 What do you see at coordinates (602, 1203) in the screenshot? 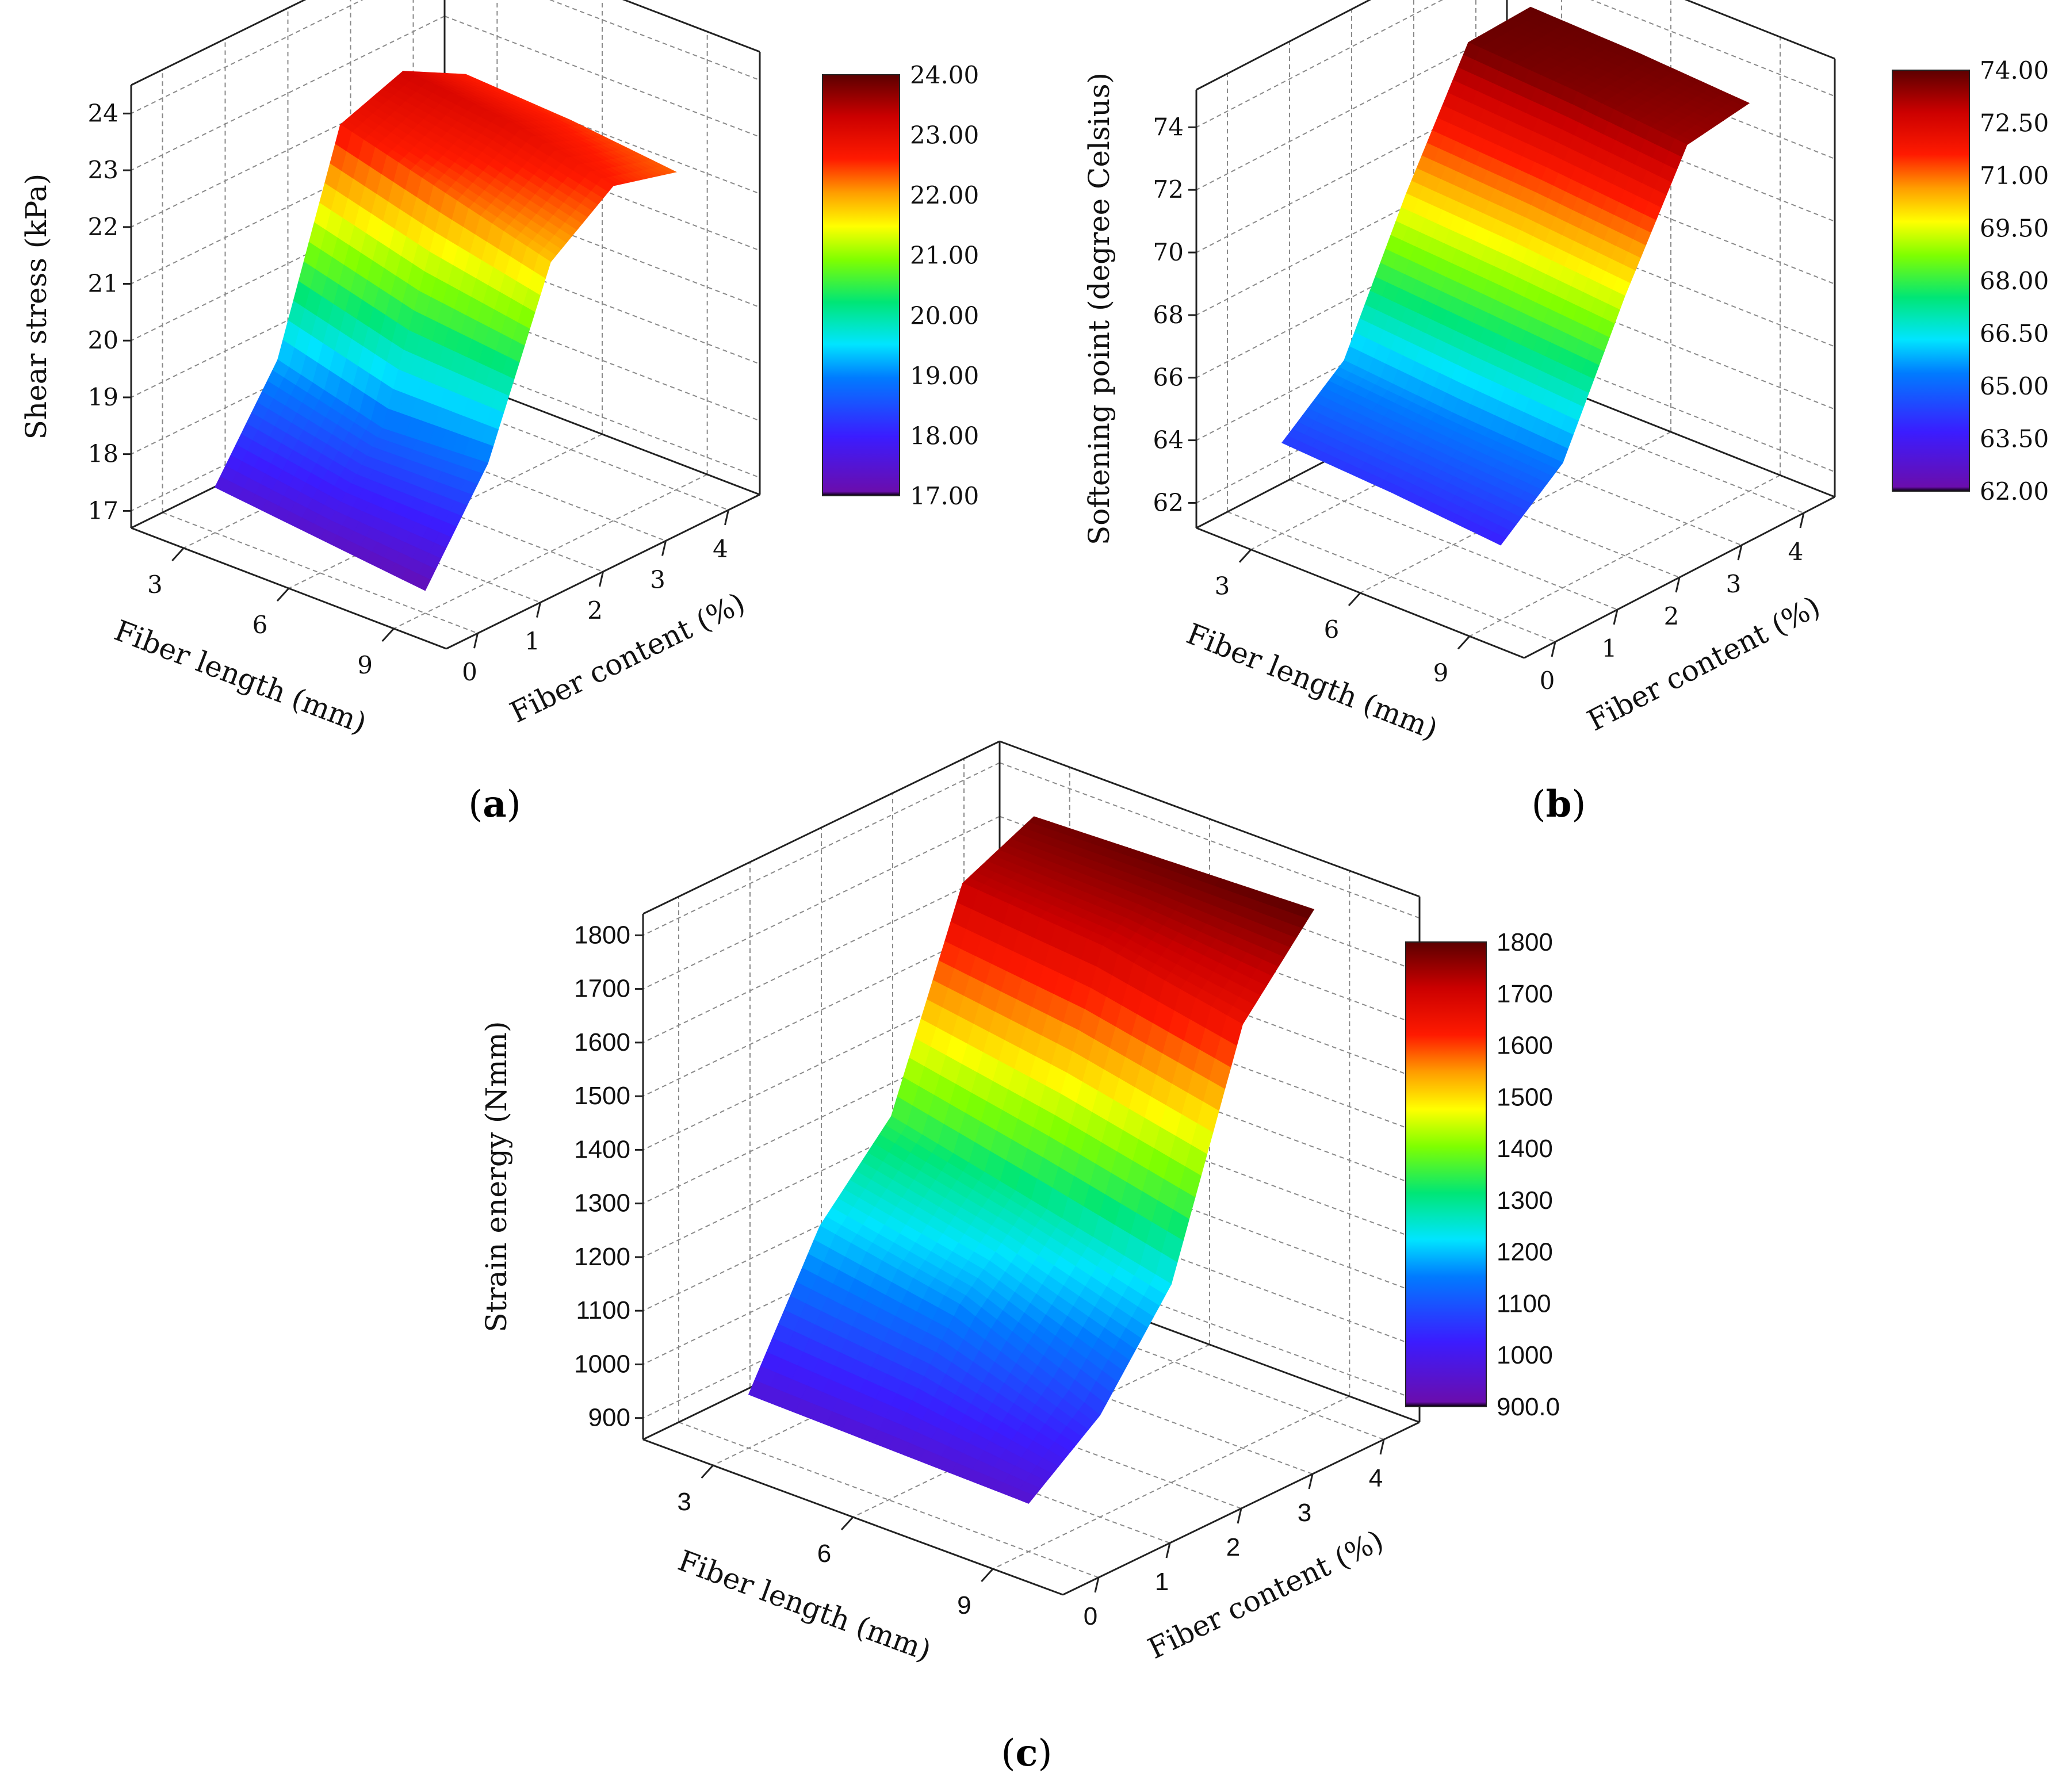
I see `z-tick-label: 1300` at bounding box center [602, 1203].